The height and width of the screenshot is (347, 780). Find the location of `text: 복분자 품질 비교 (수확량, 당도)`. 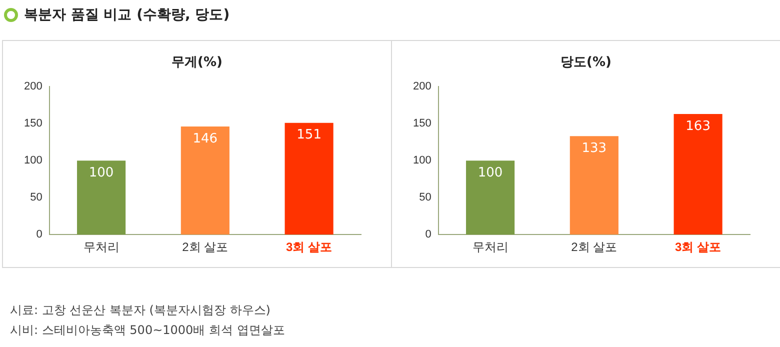

text: 복분자 품질 비교 (수확량, 당도) is located at coordinates (127, 15).